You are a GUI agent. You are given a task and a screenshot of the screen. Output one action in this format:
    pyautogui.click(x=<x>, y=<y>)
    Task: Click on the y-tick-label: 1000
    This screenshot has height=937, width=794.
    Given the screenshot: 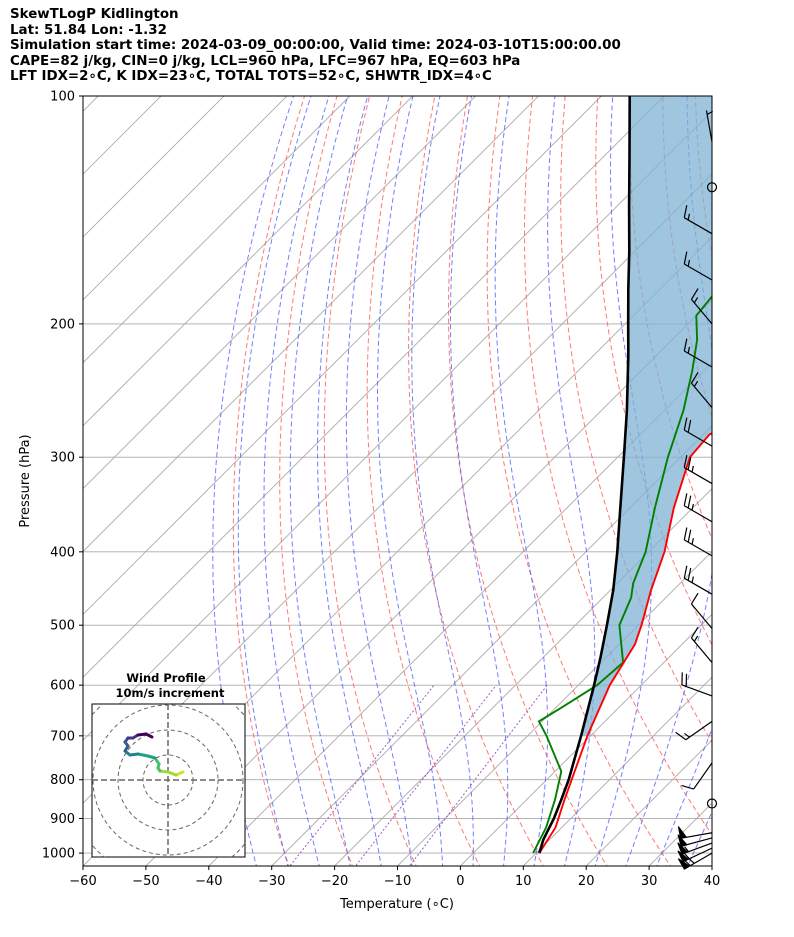 What is the action you would take?
    pyautogui.click(x=58, y=854)
    